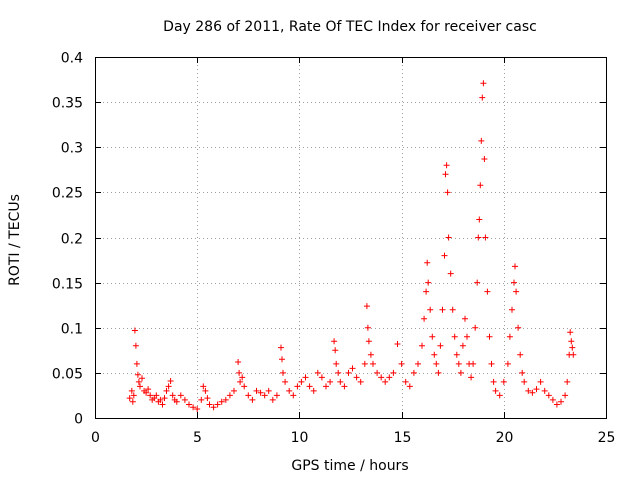 This screenshot has height=480, width=640. I want to click on y-tick-label: 0.1, so click(72, 330).